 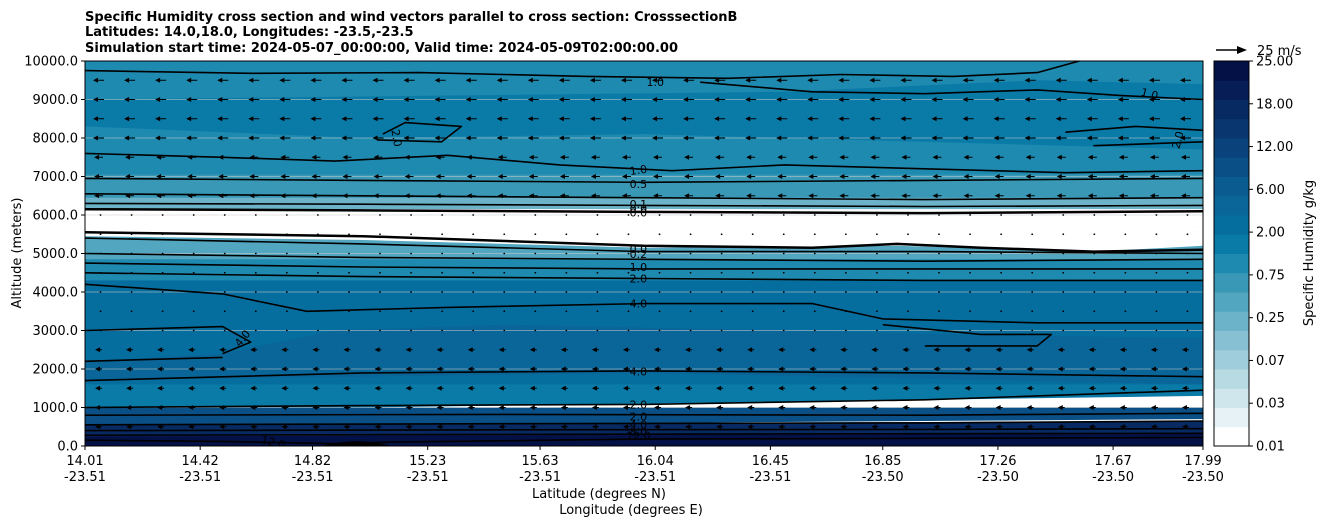 What do you see at coordinates (639, 249) in the screenshot?
I see `contour-label: 0.0` at bounding box center [639, 249].